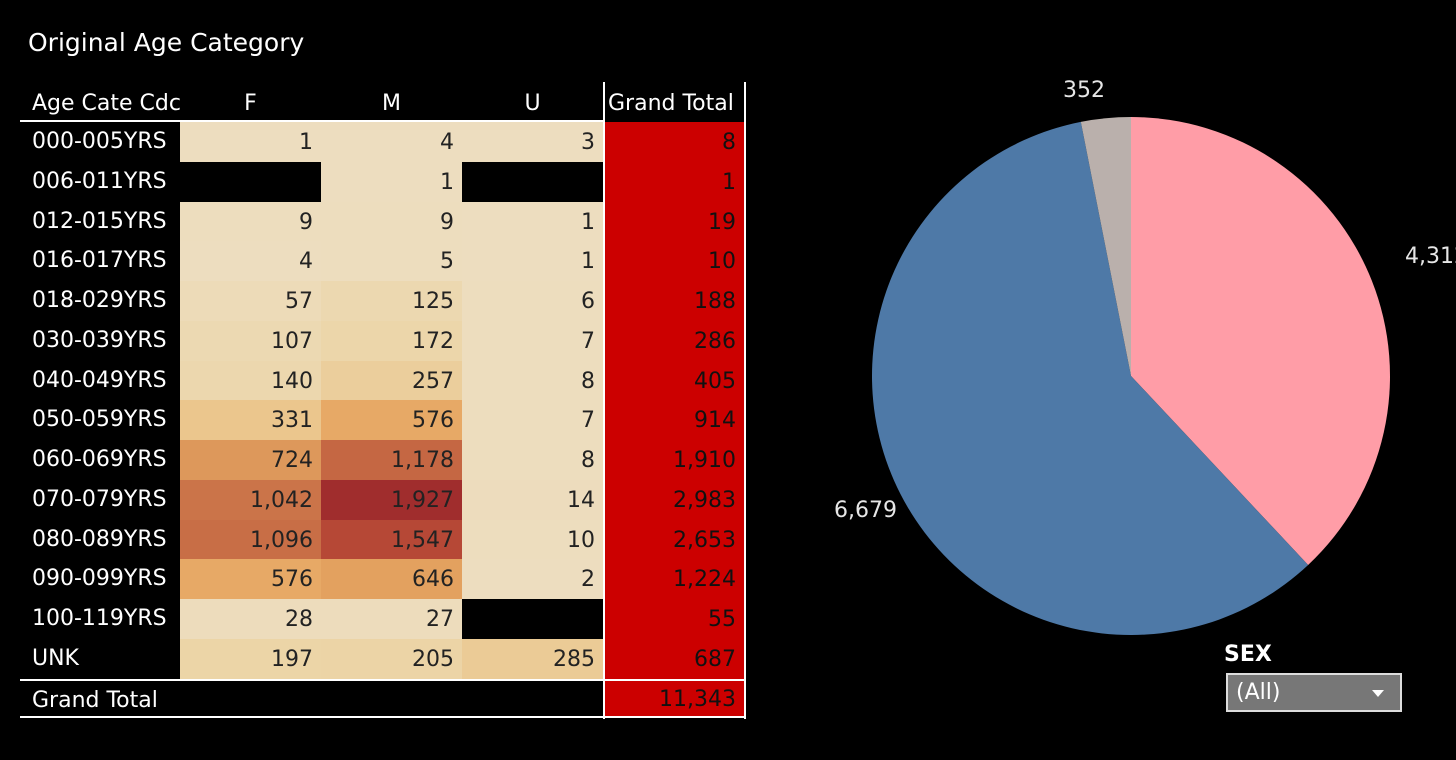  I want to click on cell-m: 9, so click(391, 221).